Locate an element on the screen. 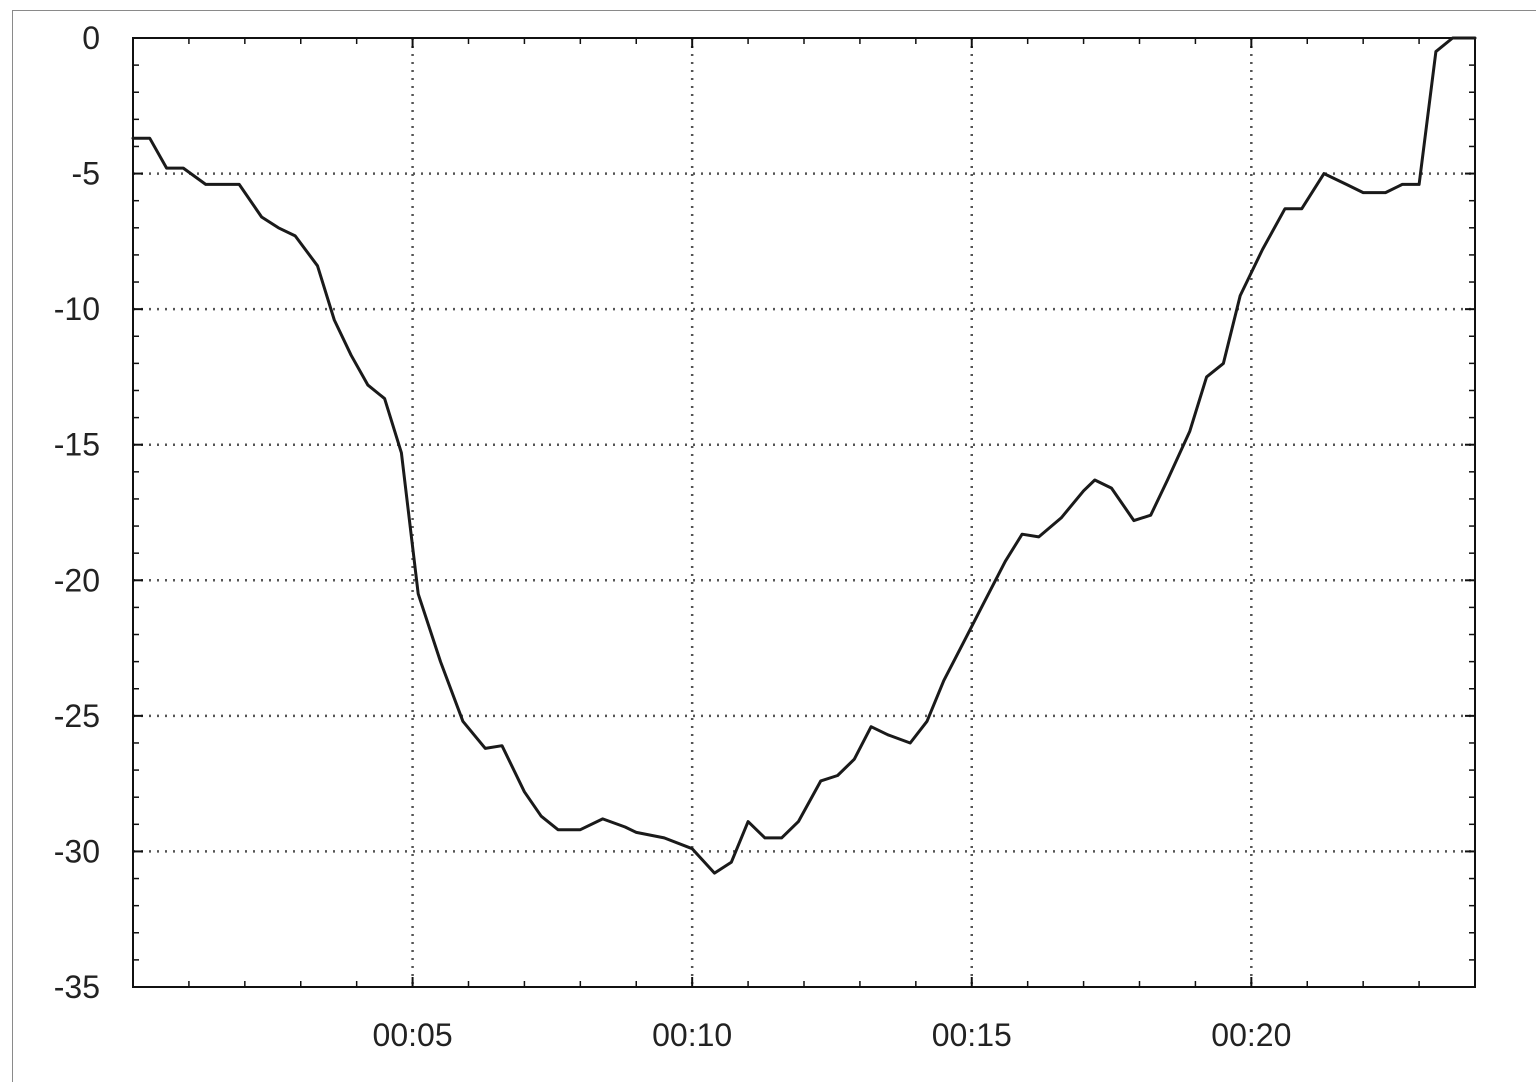  x-tick-label: 00:05 is located at coordinates (413, 1035).